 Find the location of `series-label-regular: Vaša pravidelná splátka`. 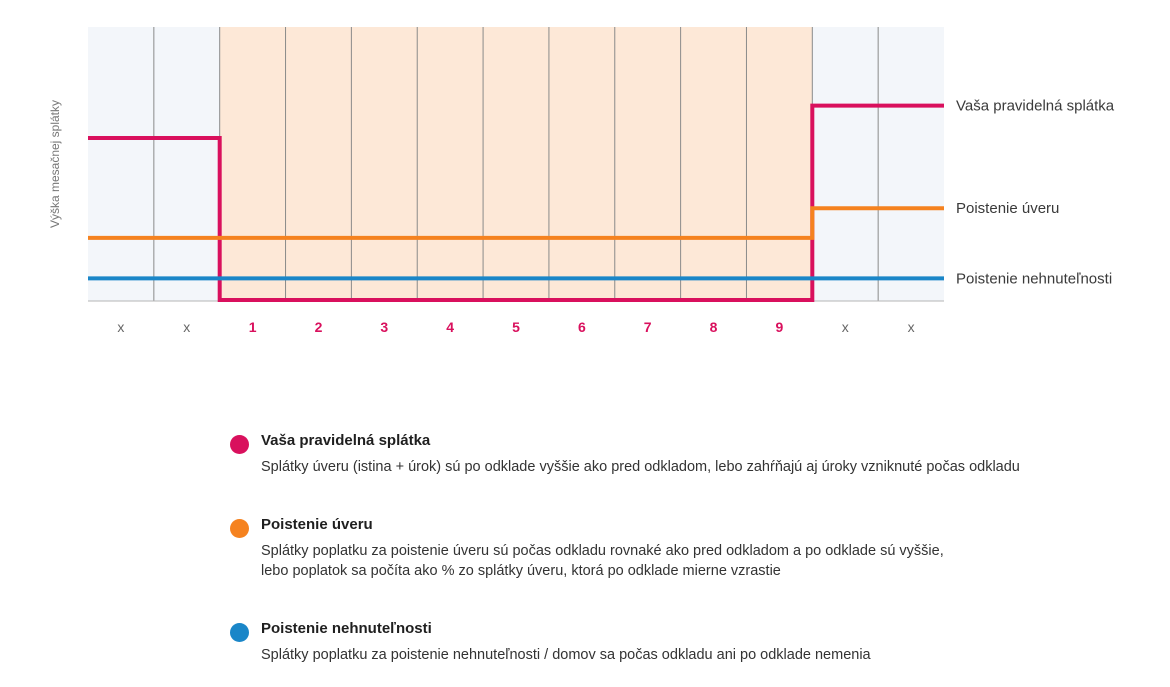

series-label-regular: Vaša pravidelná splátka is located at coordinates (1035, 106).